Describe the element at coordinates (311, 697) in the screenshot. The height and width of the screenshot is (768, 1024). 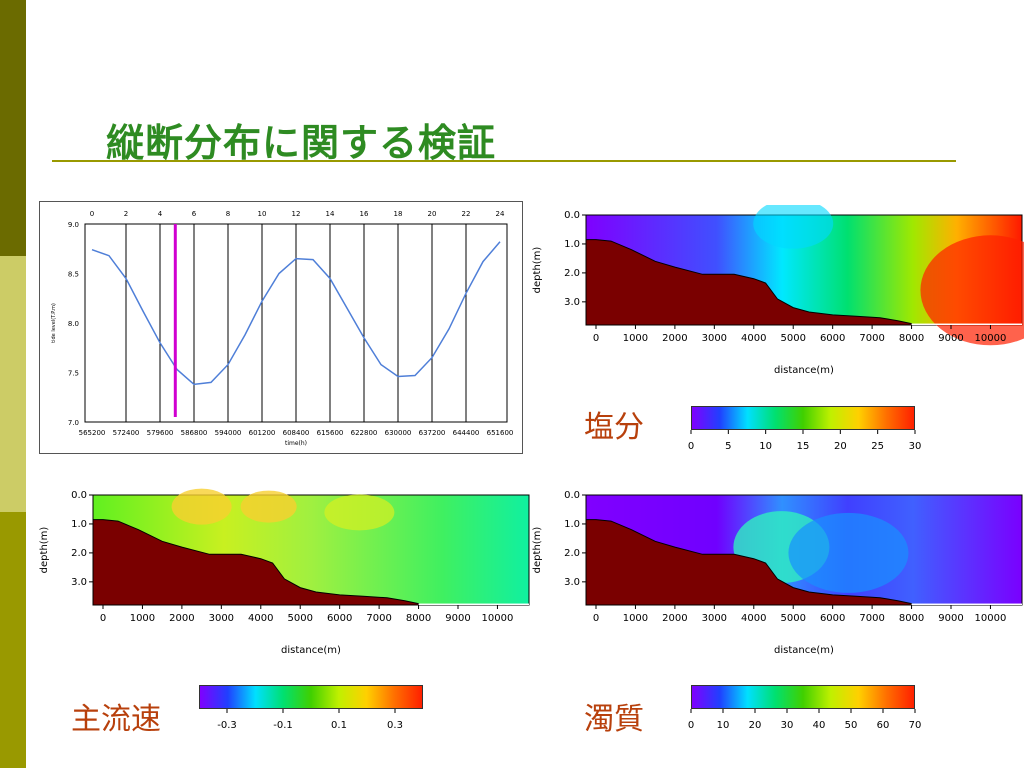
I see `velocity-colorbar` at that location.